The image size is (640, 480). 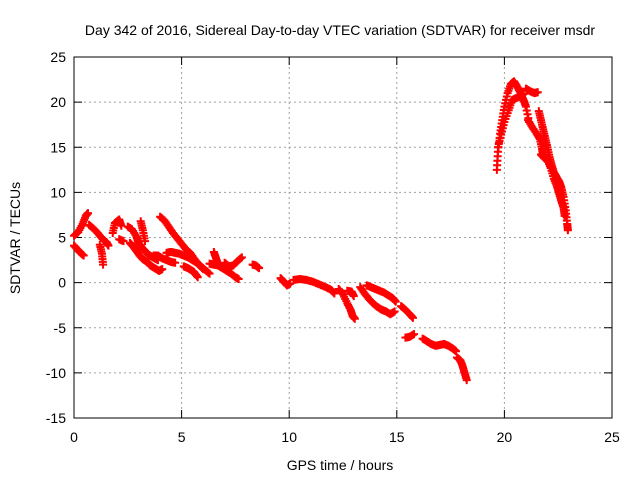 What do you see at coordinates (340, 465) in the screenshot?
I see `x-axis-label: GPS time / hours` at bounding box center [340, 465].